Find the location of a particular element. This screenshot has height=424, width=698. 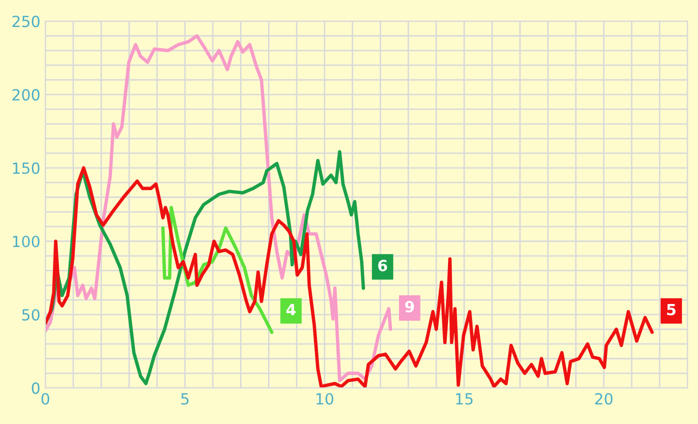

x-tick-label: 20 is located at coordinates (603, 399).